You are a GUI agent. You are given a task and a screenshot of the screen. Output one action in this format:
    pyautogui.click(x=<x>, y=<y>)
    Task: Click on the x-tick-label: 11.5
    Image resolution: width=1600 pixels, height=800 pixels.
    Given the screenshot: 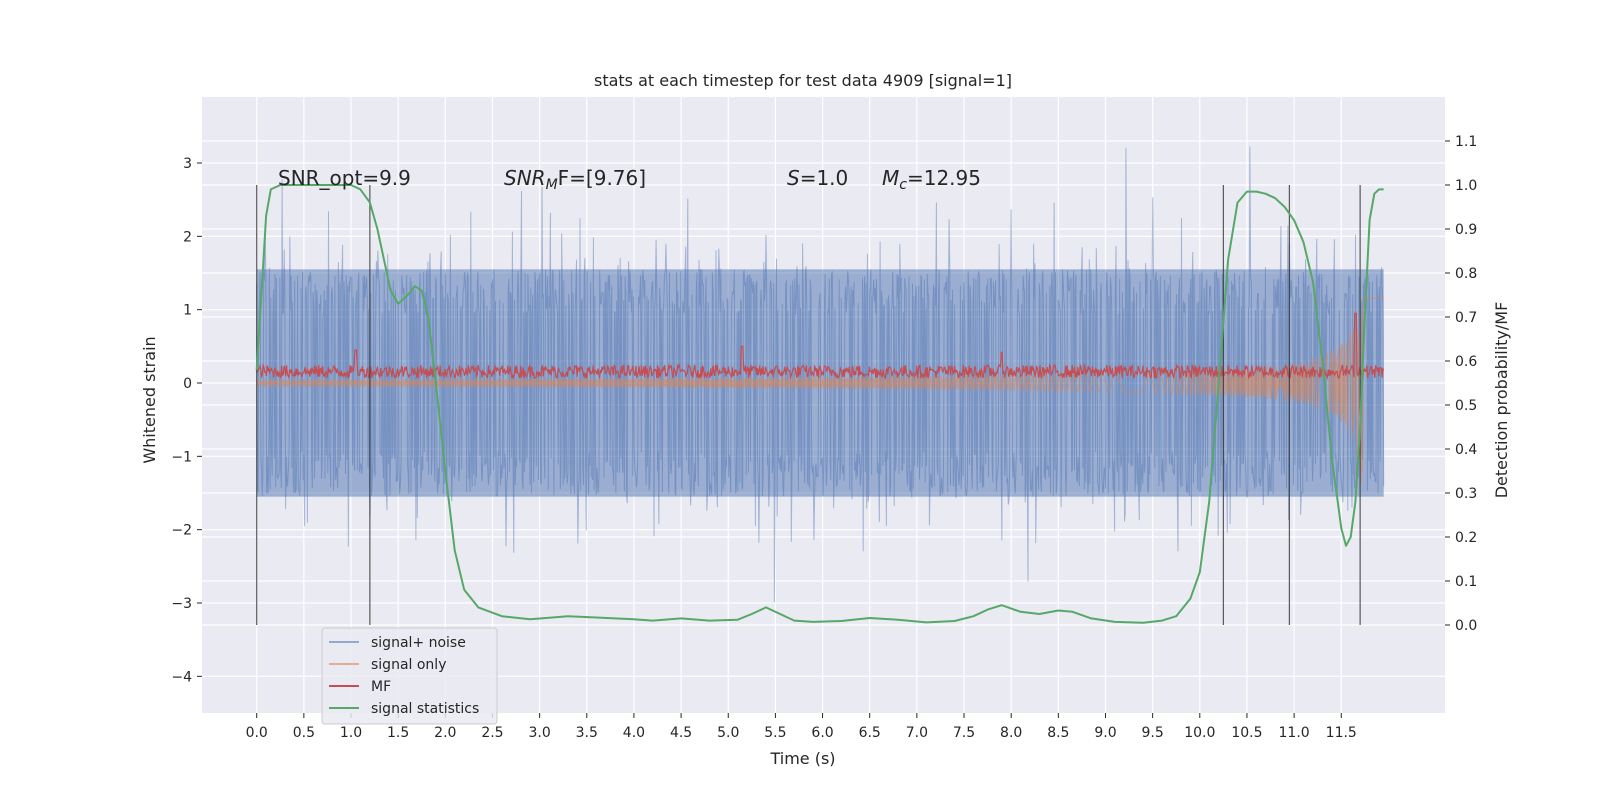 What is the action you would take?
    pyautogui.click(x=1341, y=733)
    